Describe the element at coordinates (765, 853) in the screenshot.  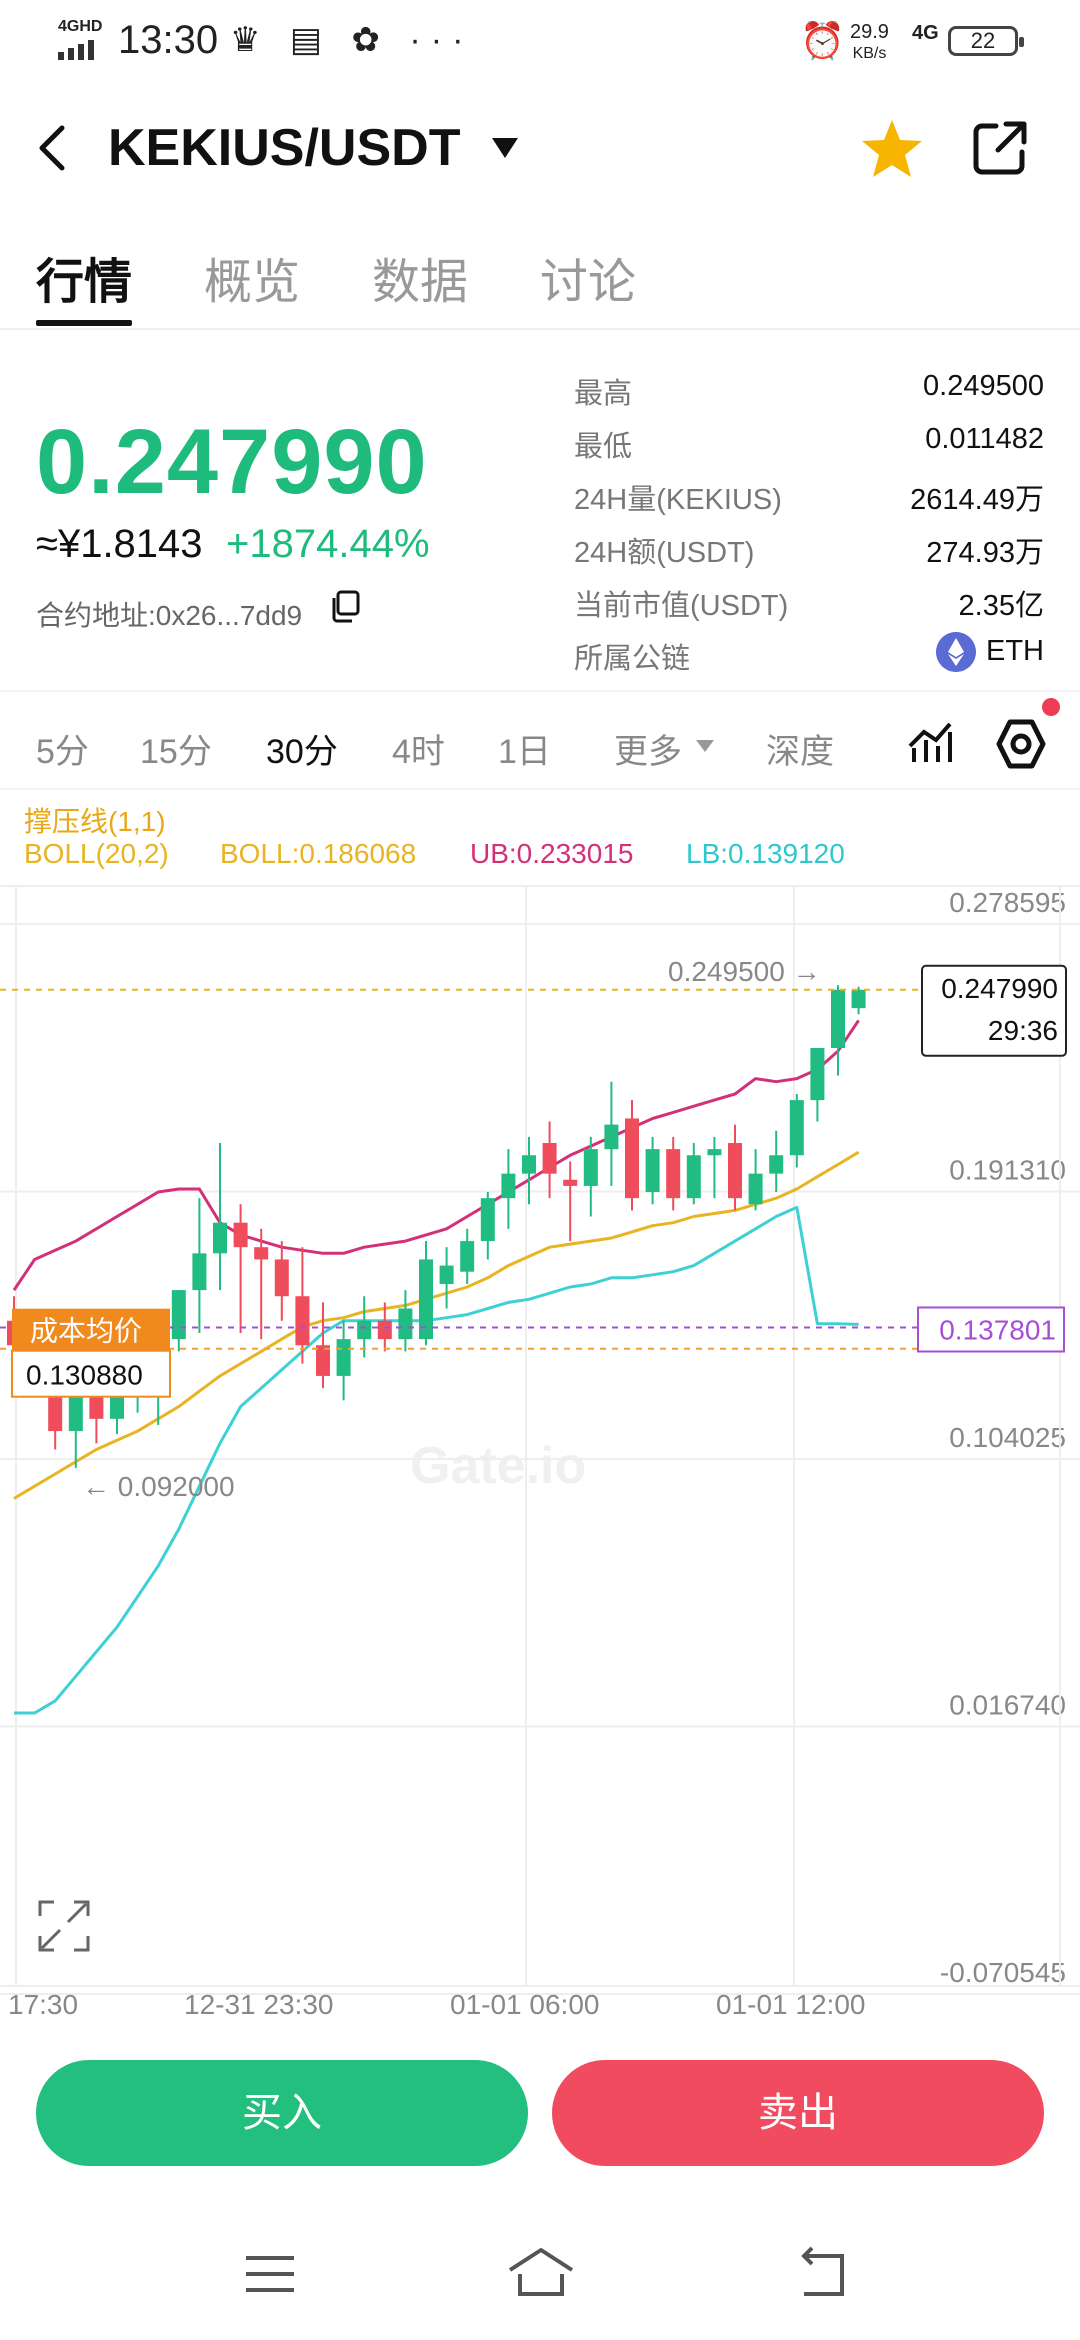
I see `boll-lb-legend: LB:0.139120` at that location.